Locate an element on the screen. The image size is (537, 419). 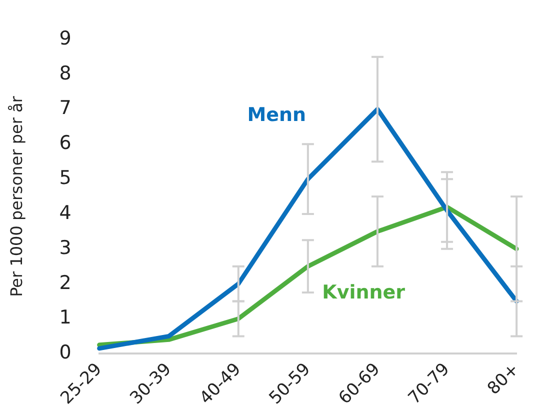
y-axis-title: Per 1000 personer per år is located at coordinates (16, 196).